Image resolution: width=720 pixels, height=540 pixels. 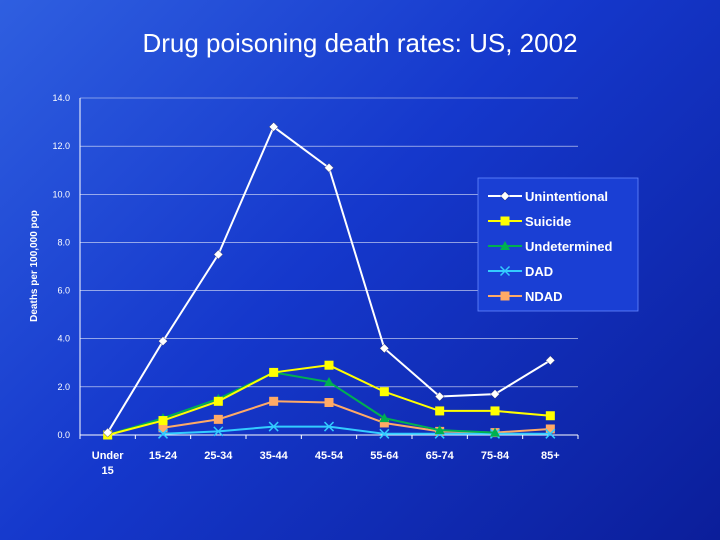 What do you see at coordinates (63, 435) in the screenshot?
I see `y-tick-label: 0.0` at bounding box center [63, 435].